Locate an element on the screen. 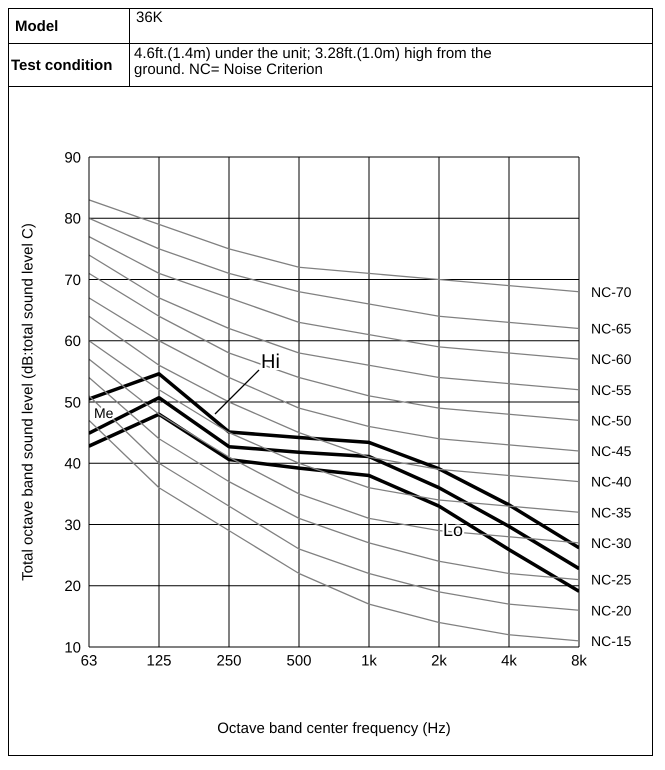 The height and width of the screenshot is (770, 665). series-label: Me is located at coordinates (104, 413).